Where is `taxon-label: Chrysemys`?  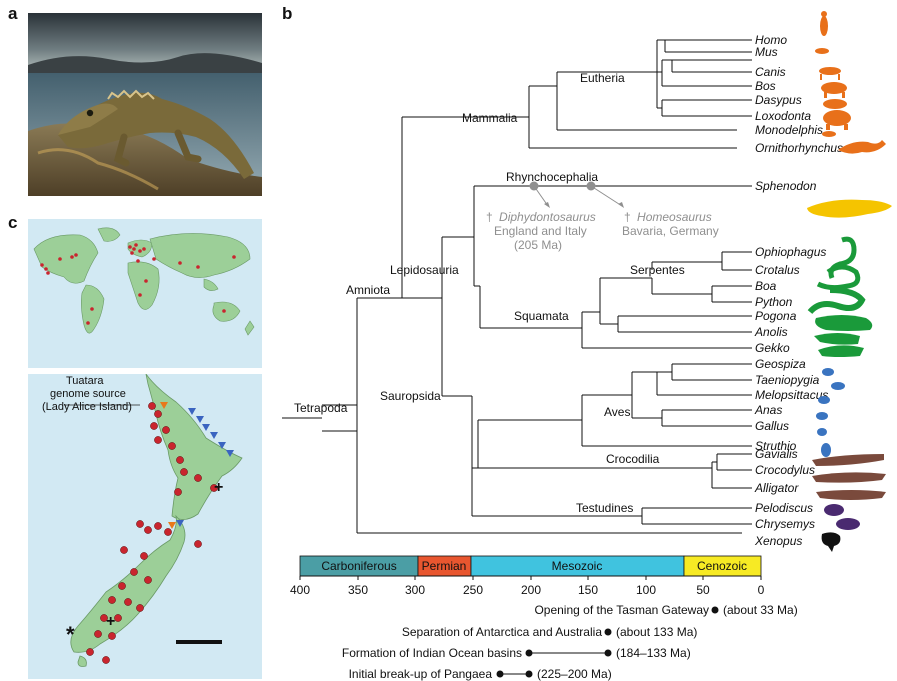 taxon-label: Chrysemys is located at coordinates (785, 524).